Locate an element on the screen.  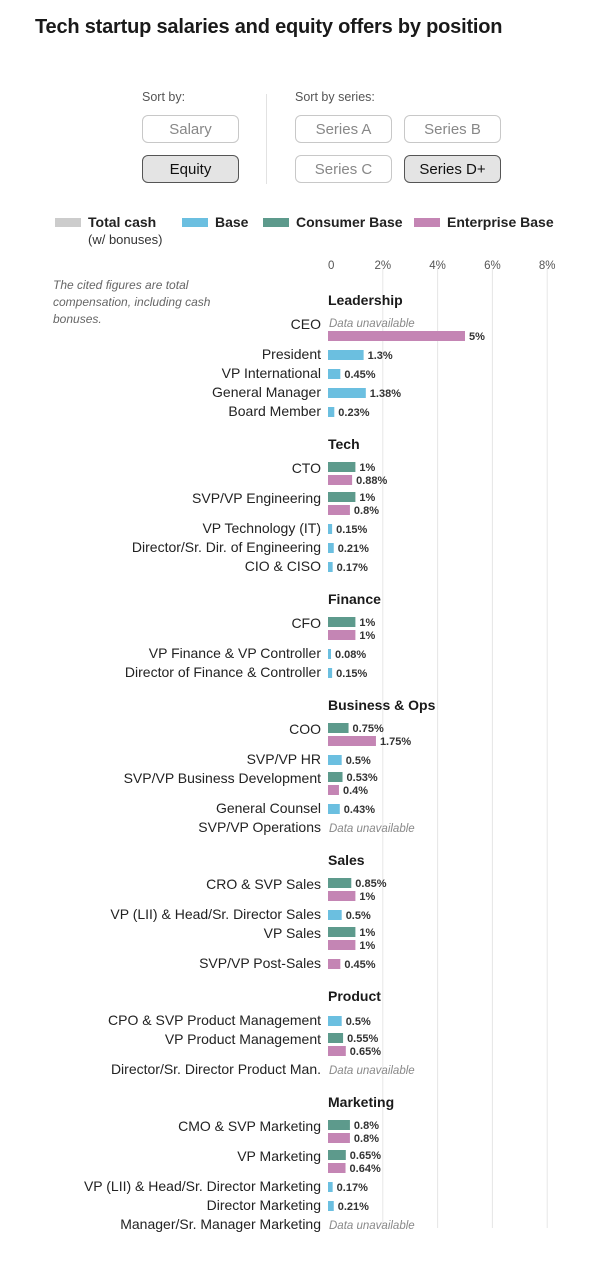
bar-value-label: 0.75% is located at coordinates (368, 729).